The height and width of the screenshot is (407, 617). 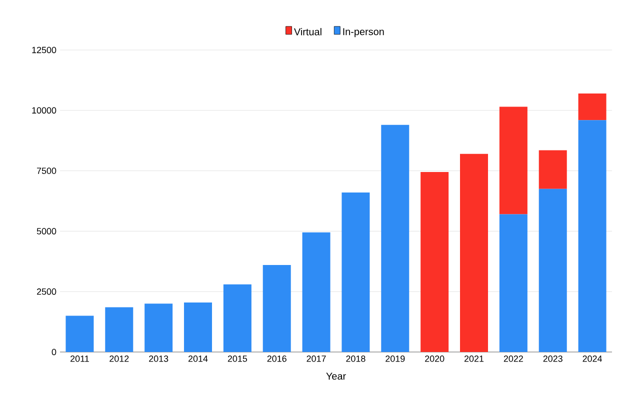 What do you see at coordinates (238, 359) in the screenshot?
I see `x-tick-label: 2015` at bounding box center [238, 359].